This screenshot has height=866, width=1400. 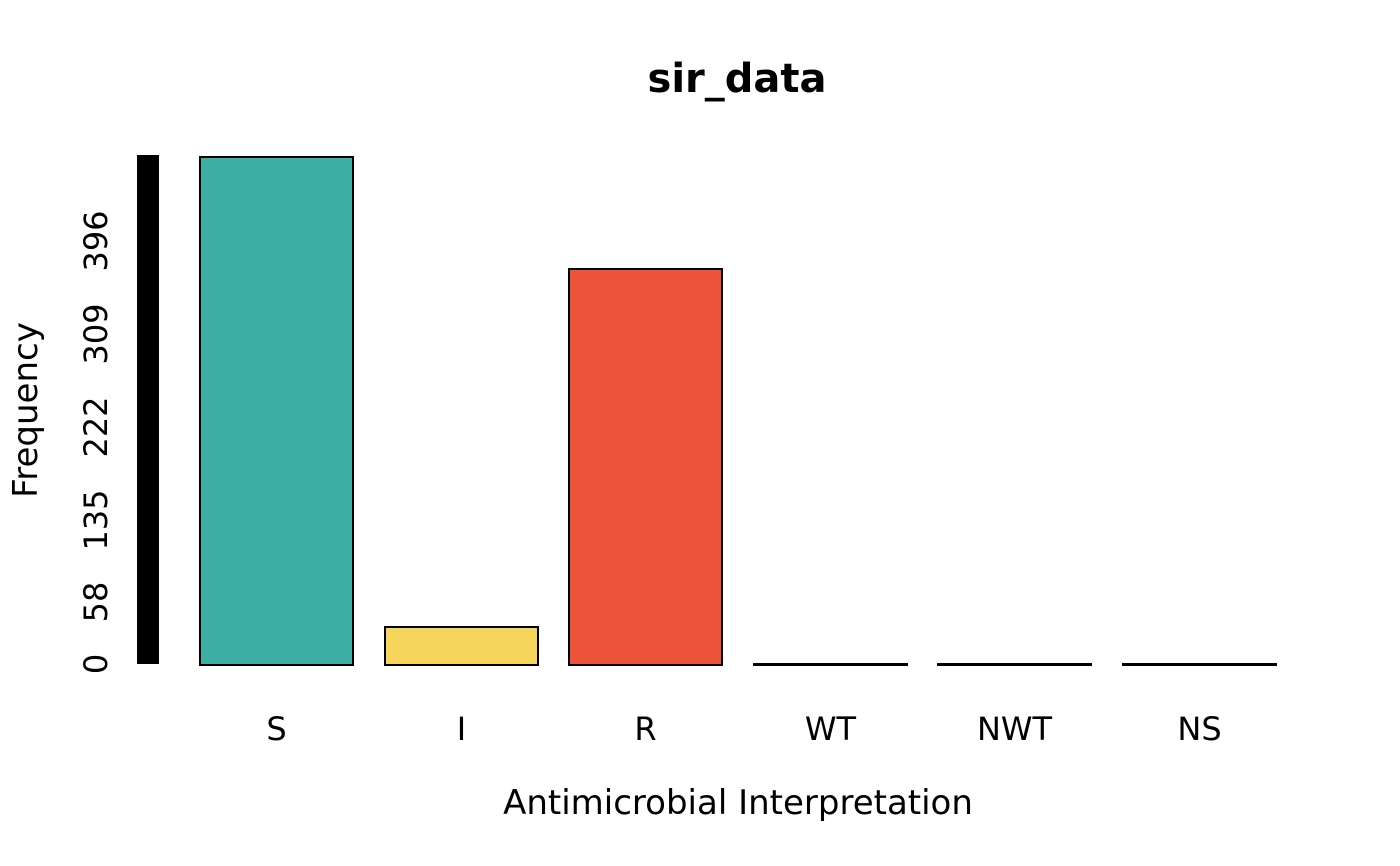 I want to click on y-tick-label-396: 396, so click(x=96, y=241).